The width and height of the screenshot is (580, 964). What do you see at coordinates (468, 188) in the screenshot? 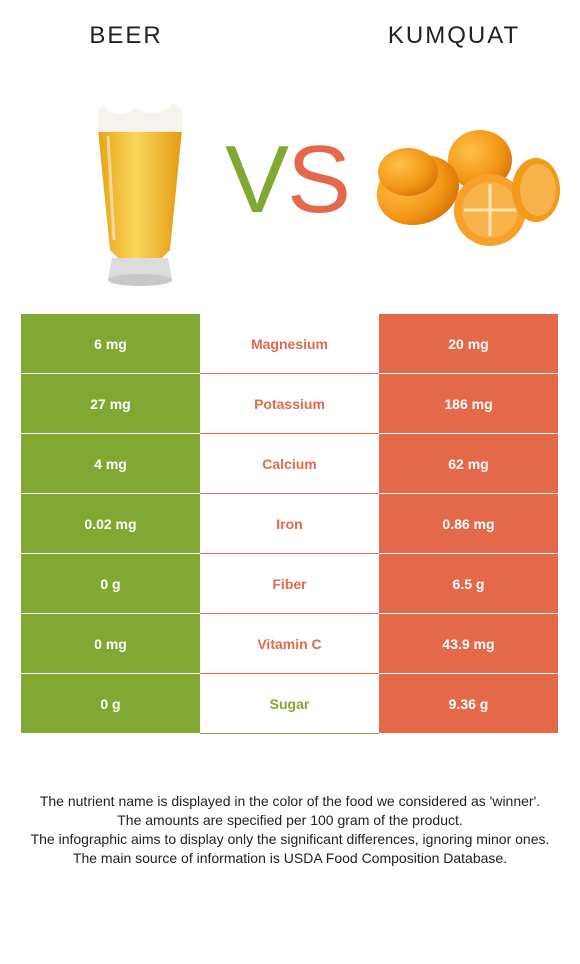
I see `kumquat-image` at bounding box center [468, 188].